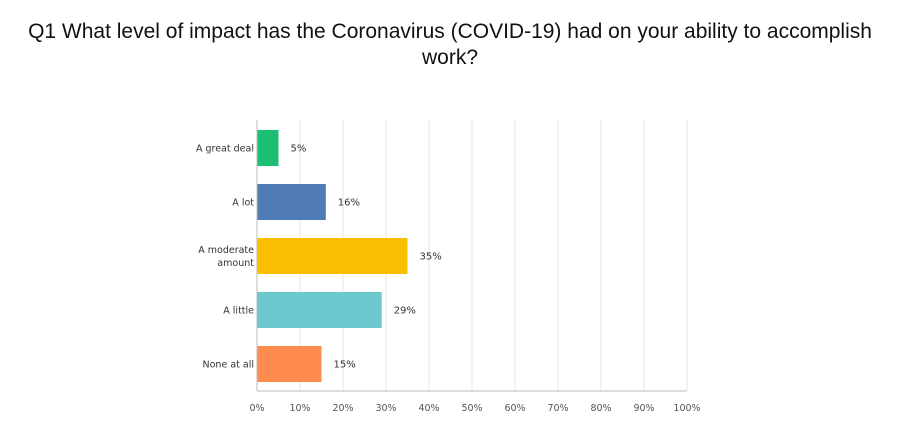 The height and width of the screenshot is (439, 900). What do you see at coordinates (299, 408) in the screenshot?
I see `x-tick-label: 10%` at bounding box center [299, 408].